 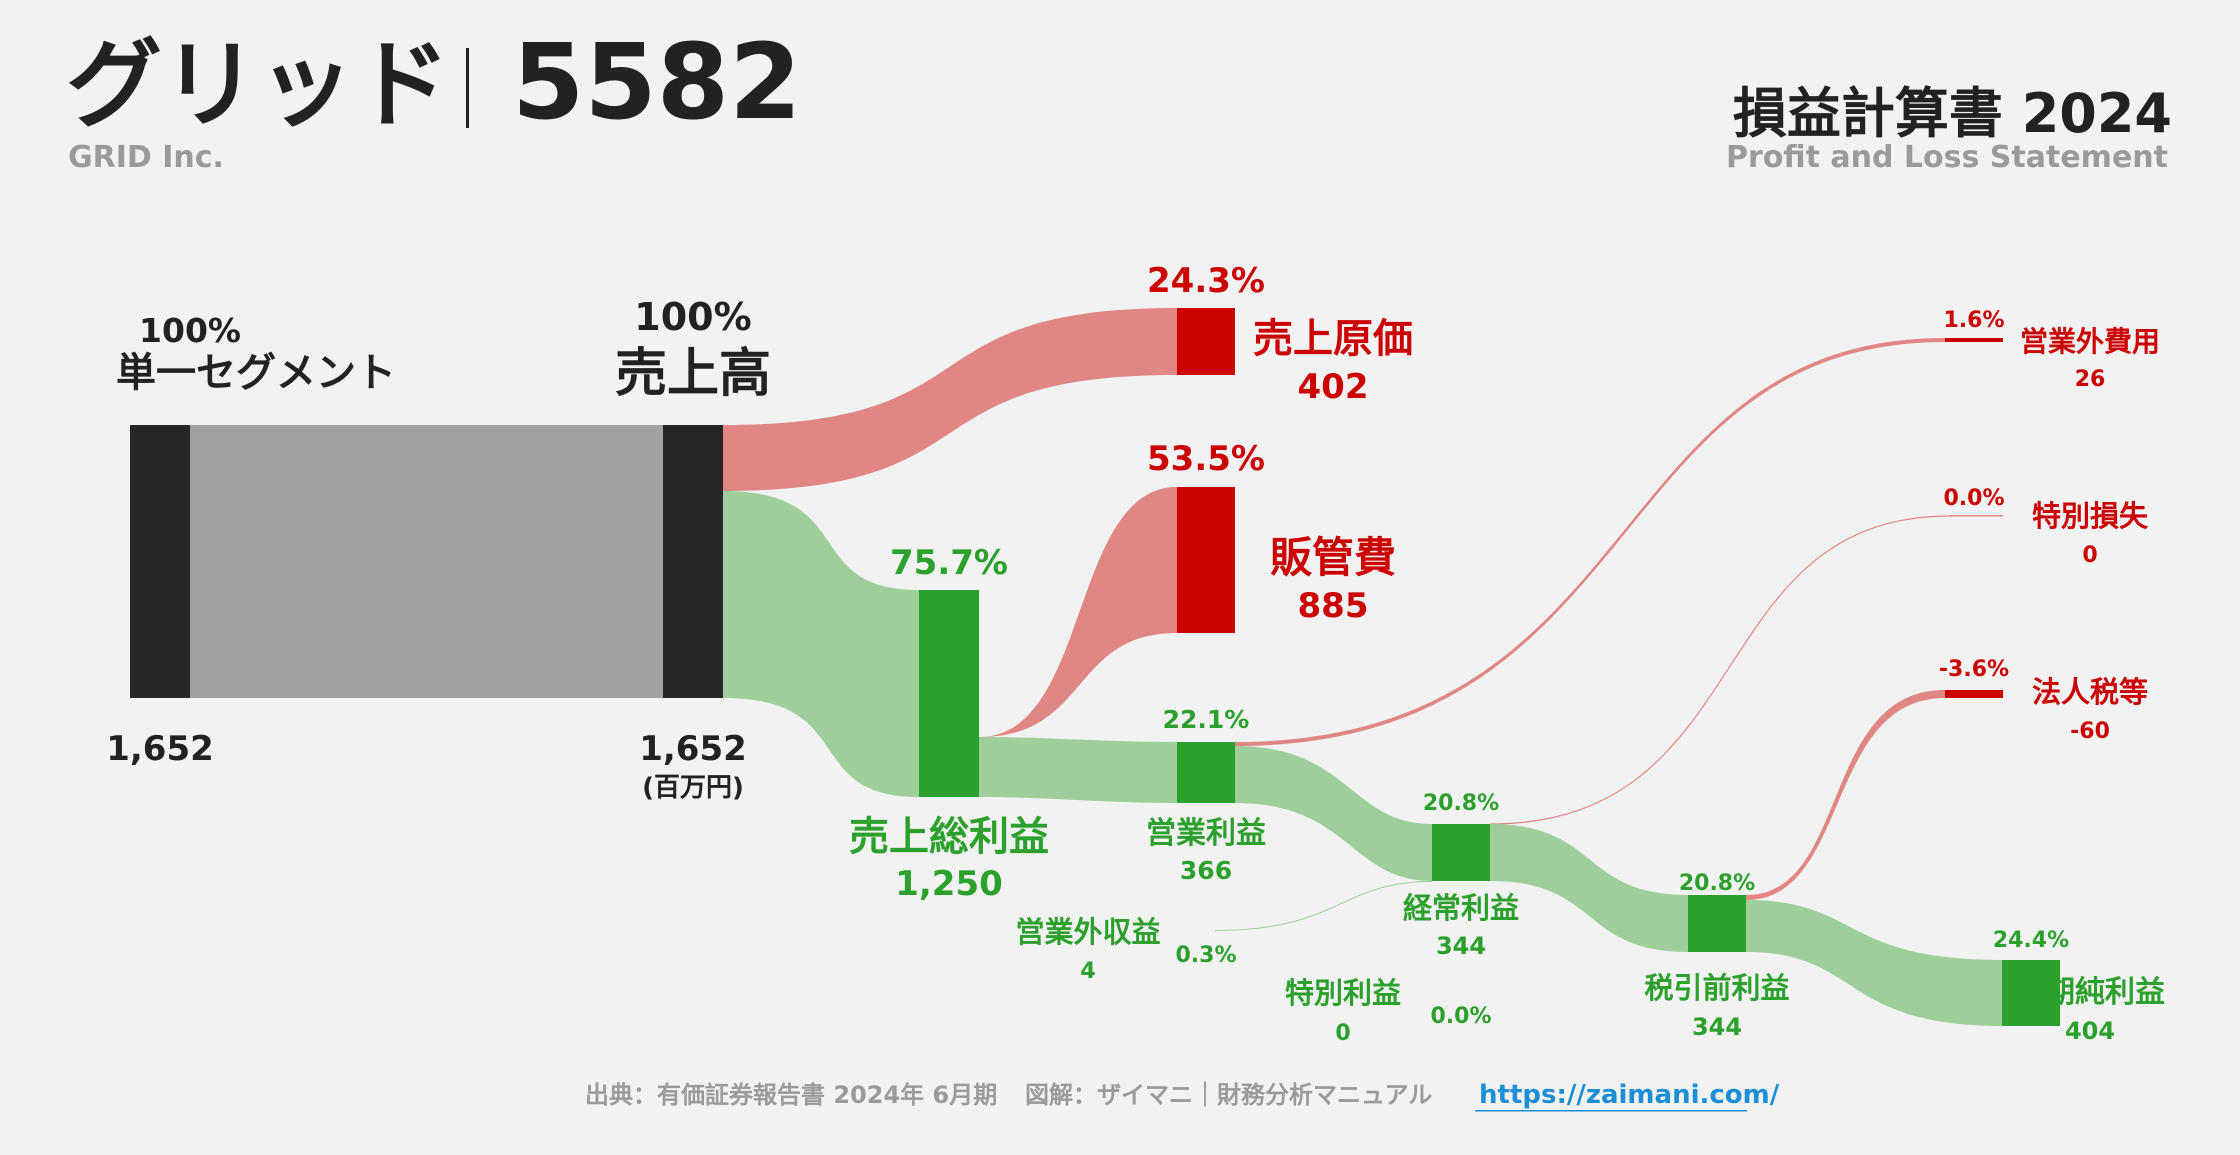 What do you see at coordinates (1461, 908) in the screenshot?
I see `ordinary-label: 経常利益` at bounding box center [1461, 908].